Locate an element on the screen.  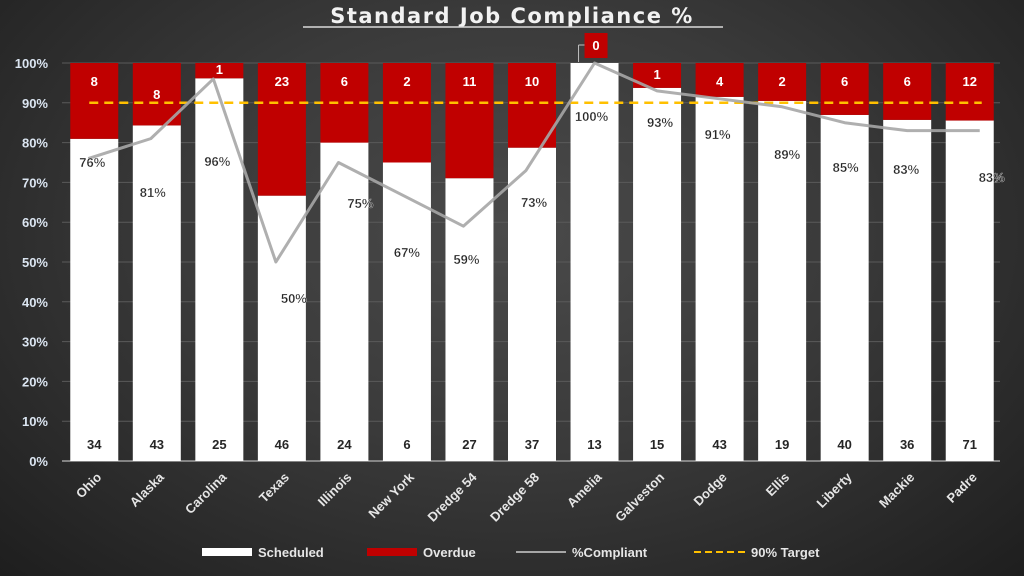
legend-label-overdue: Overdue is located at coordinates (449, 552).